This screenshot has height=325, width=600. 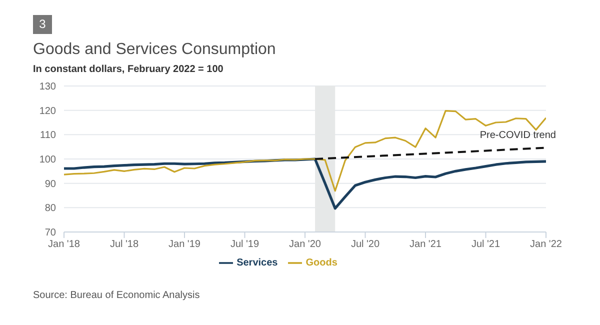 I want to click on x-tick-label: Jan '18, so click(x=64, y=244).